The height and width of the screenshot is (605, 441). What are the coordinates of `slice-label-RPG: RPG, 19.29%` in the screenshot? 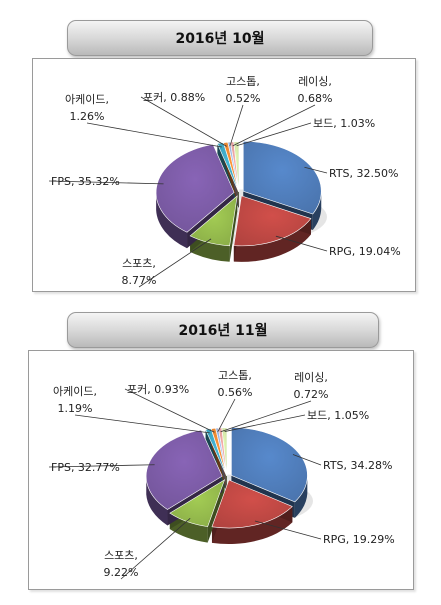 It's located at (359, 539).